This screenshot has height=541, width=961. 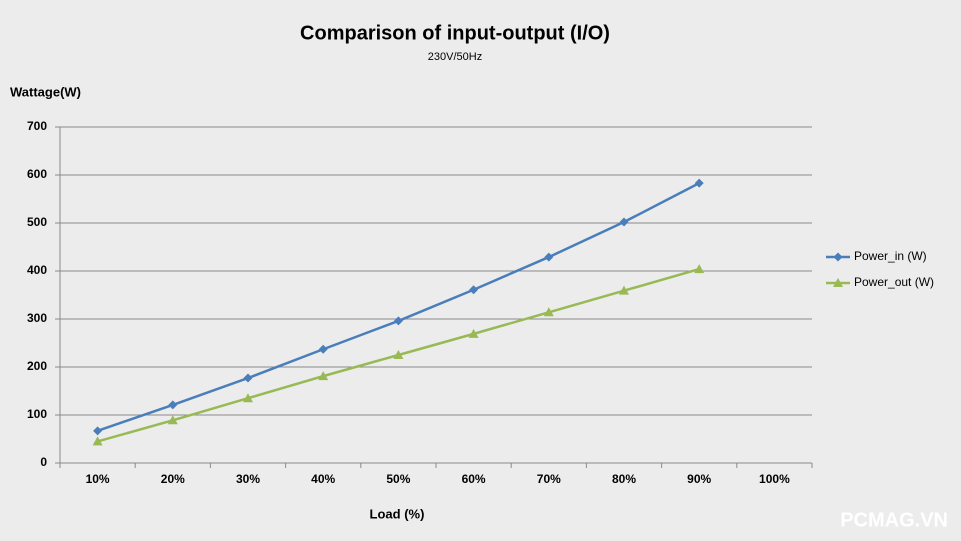 What do you see at coordinates (37, 174) in the screenshot?
I see `y-tick-label: 600` at bounding box center [37, 174].